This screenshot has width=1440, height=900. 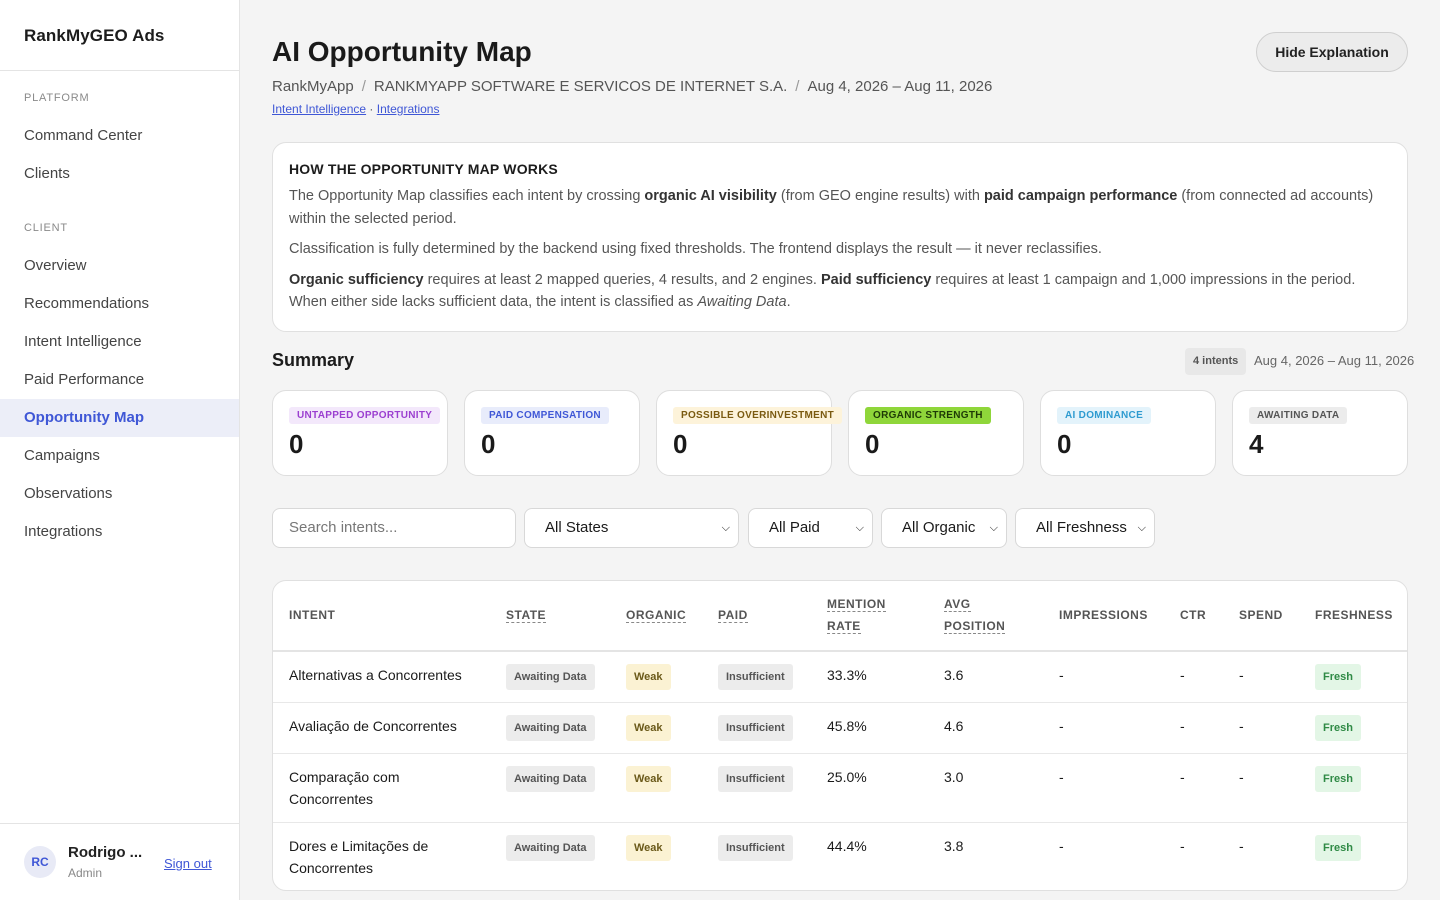 What do you see at coordinates (375, 675) in the screenshot?
I see `intent-name: Alternativas a Concorrentes` at bounding box center [375, 675].